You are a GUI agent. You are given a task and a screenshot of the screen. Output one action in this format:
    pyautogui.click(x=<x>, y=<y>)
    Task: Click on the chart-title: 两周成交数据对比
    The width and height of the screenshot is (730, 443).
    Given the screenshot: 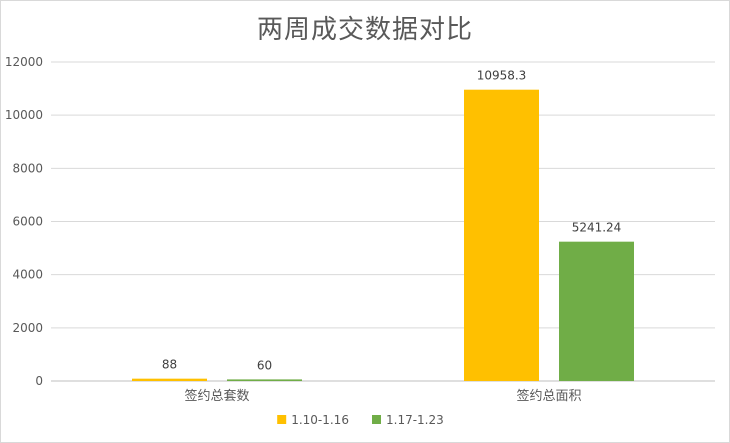 What is the action you would take?
    pyautogui.click(x=364, y=30)
    